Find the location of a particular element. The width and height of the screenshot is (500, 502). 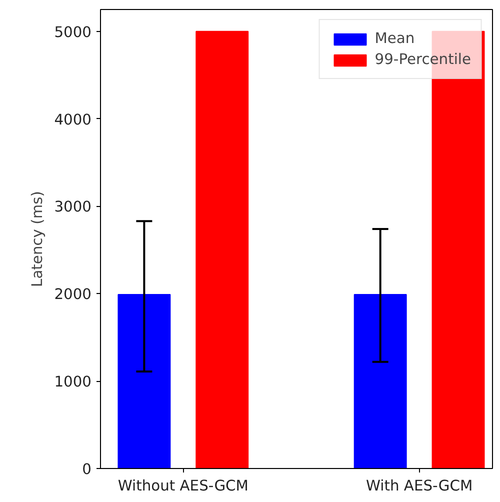

y-tick-label: 5000 is located at coordinates (73, 32).